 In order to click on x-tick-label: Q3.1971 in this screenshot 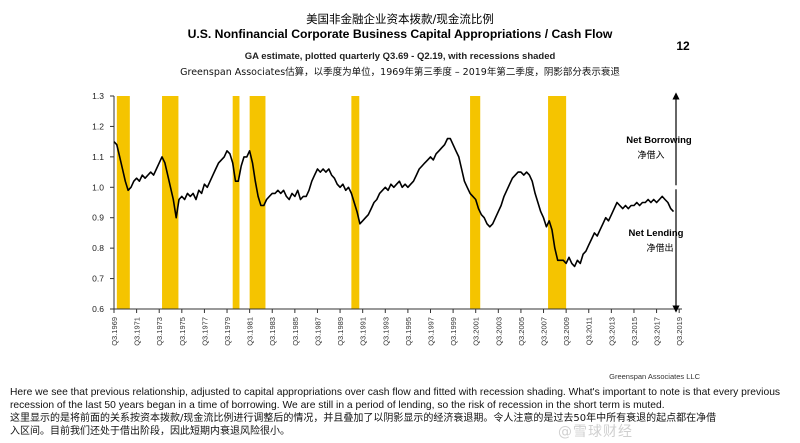, I will do `click(137, 331)`.